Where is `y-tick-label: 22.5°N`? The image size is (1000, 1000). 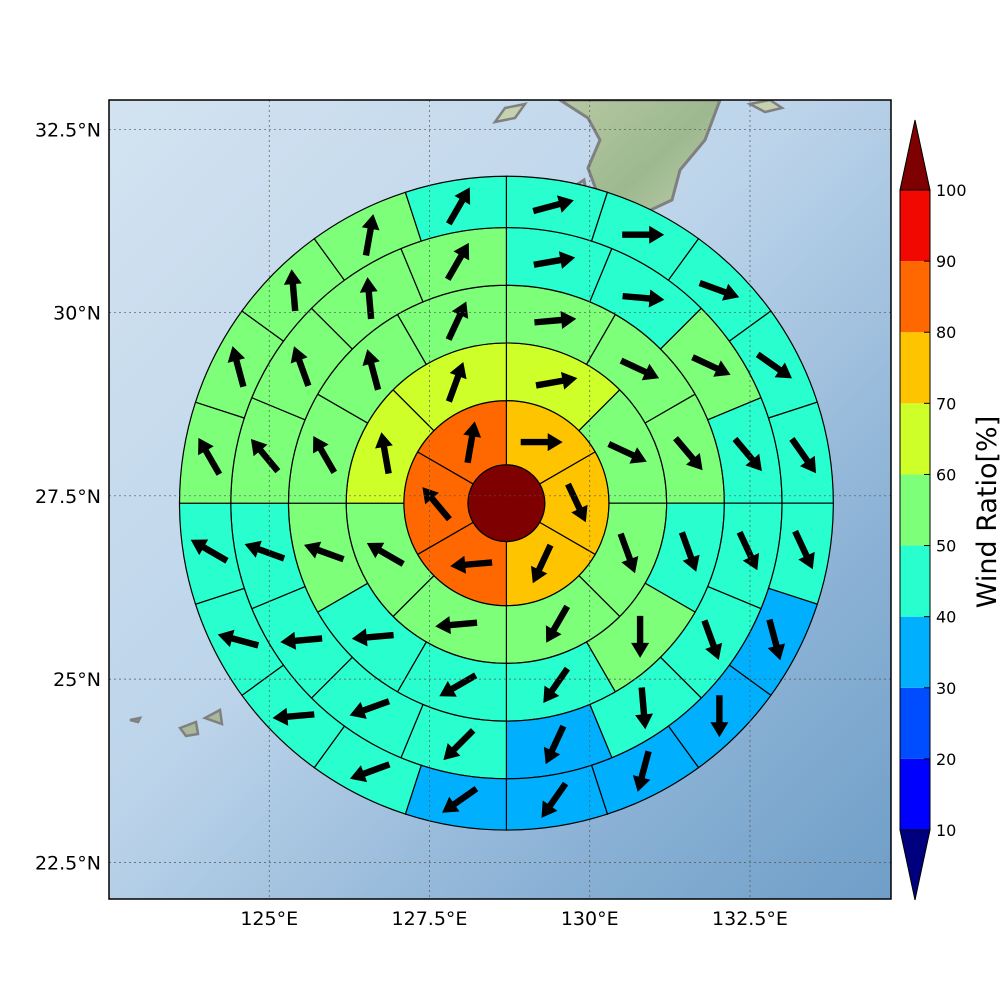 y-tick-label: 22.5°N is located at coordinates (68, 863).